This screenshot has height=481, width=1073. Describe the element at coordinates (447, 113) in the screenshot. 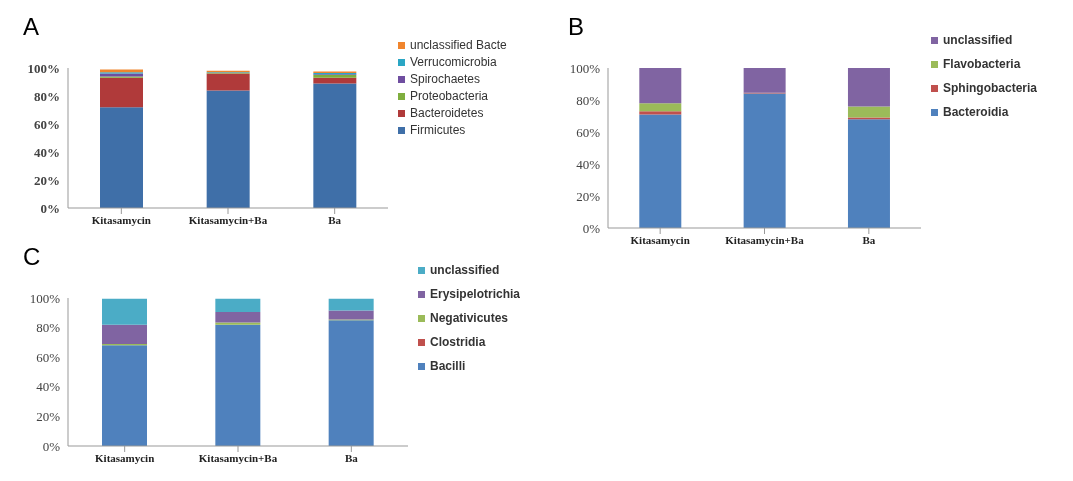

I see `legend-label: Bacteroidetes` at that location.